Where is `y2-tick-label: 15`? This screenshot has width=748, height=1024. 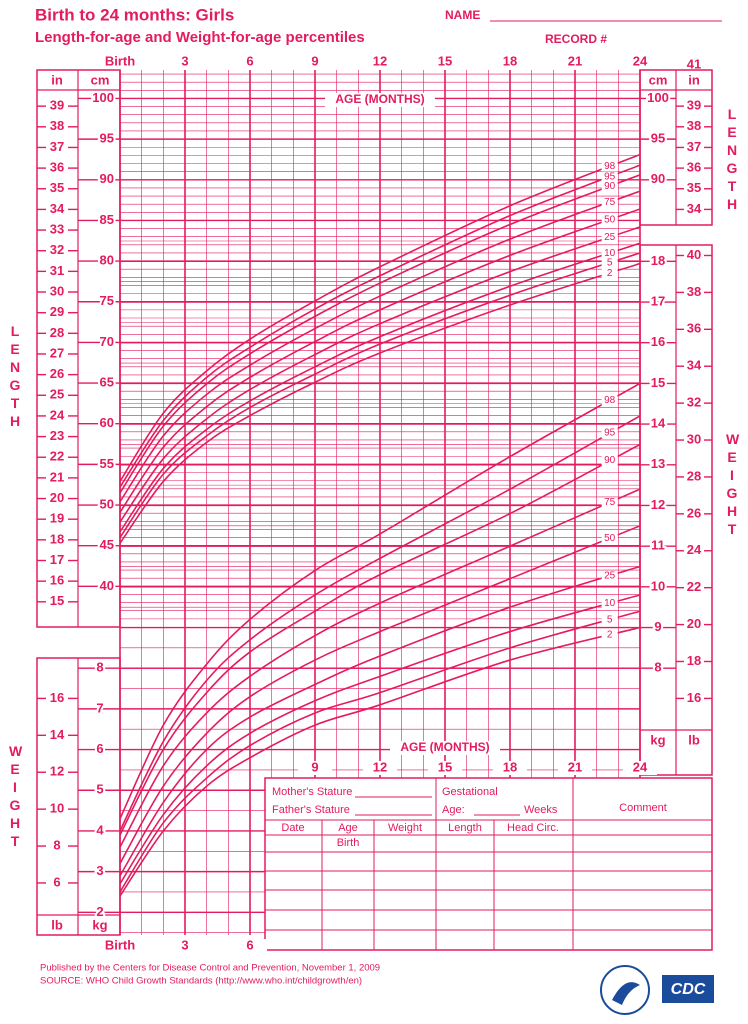
y2-tick-label: 15 is located at coordinates (57, 600).